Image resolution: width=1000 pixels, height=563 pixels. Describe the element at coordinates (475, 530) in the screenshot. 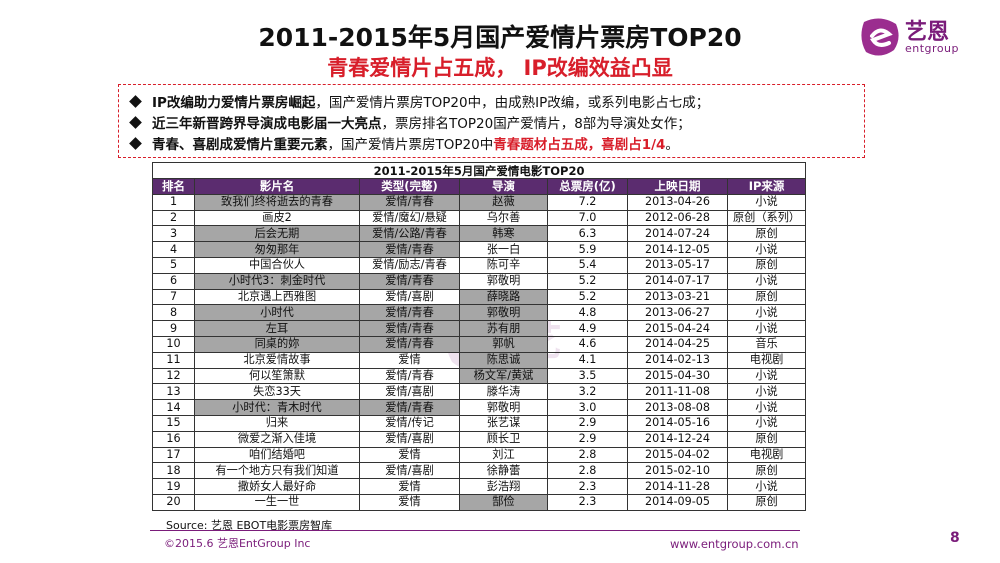

I see `footer-divider` at that location.